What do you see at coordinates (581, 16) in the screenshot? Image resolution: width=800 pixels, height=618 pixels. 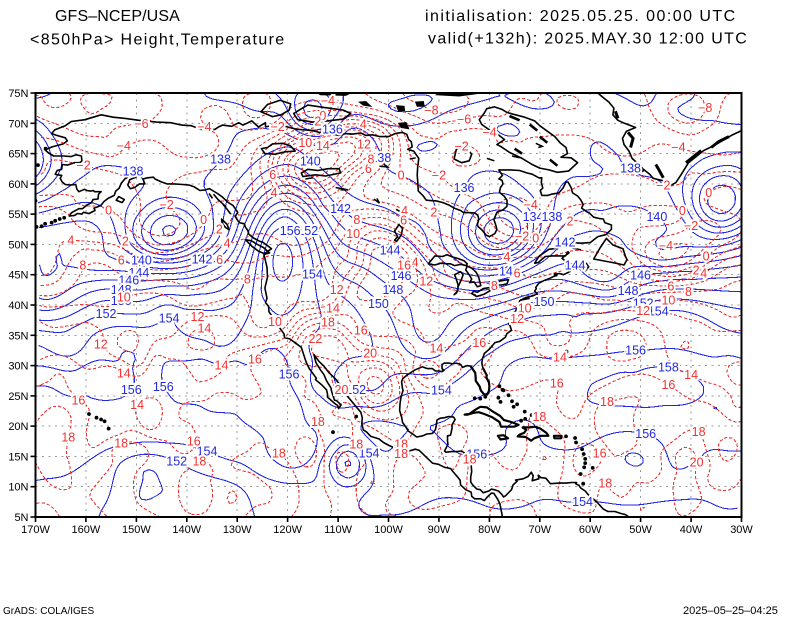 I see `svg-text:initialisation: 2025.05.25.: initialisation: 2025.05.25. 00:00 UTC` at bounding box center [581, 16].